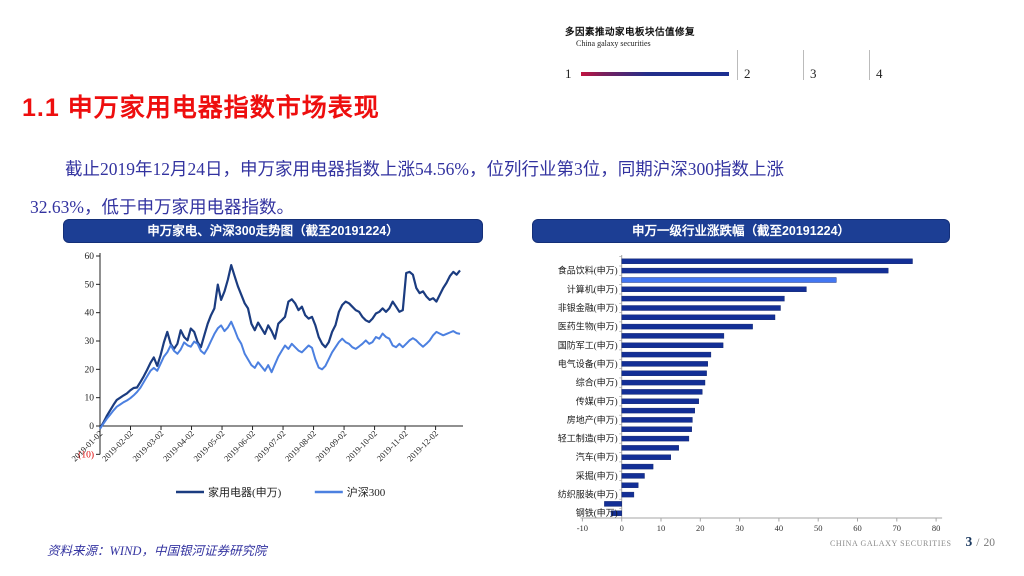 Image resolution: width=1024 pixels, height=576 pixels. What do you see at coordinates (741, 231) in the screenshot?
I see `bar-chart-header: 申万一级行业涨跌幅（截至20191224）` at bounding box center [741, 231].